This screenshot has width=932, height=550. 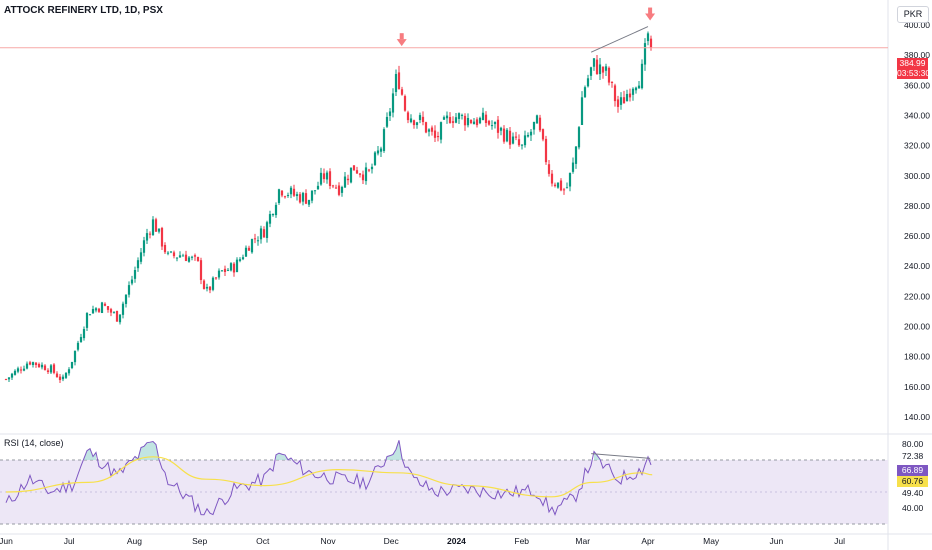 I want to click on rsi-line, so click(x=328, y=478).